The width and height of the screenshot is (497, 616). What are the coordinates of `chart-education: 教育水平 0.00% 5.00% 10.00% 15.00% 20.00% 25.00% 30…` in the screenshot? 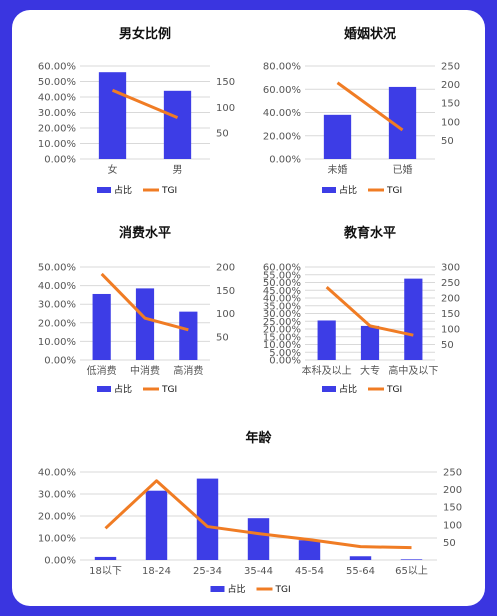 It's located at (360, 312).